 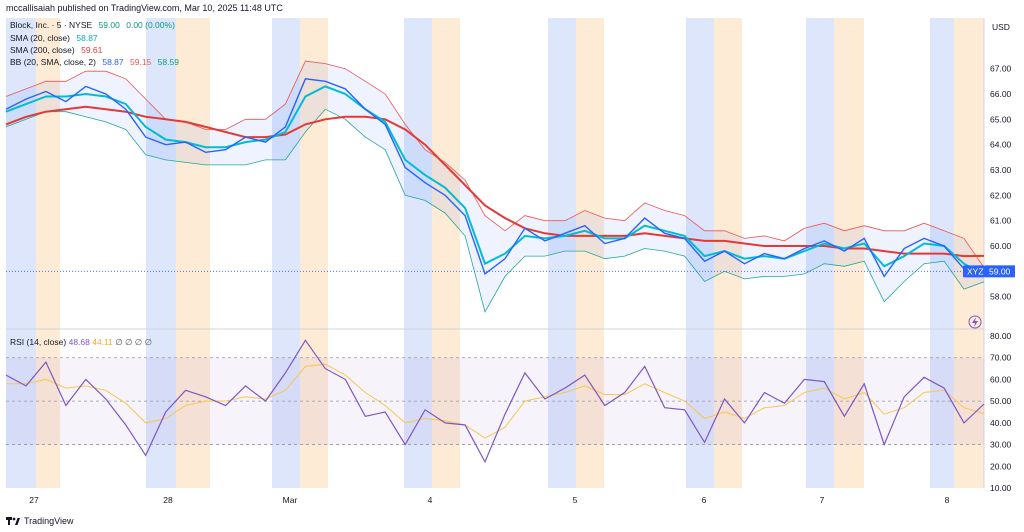 What do you see at coordinates (150, 25) in the screenshot?
I see `legend-change: 0.00 (0.00%)` at bounding box center [150, 25].